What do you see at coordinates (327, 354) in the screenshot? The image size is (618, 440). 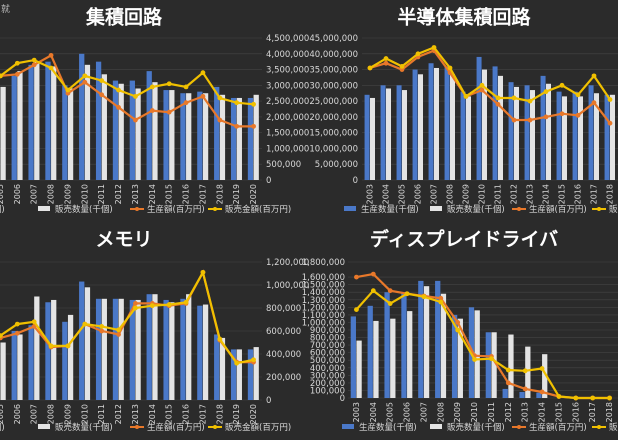 I see `chart4-axis-tick-label: 600,000` at bounding box center [327, 354].